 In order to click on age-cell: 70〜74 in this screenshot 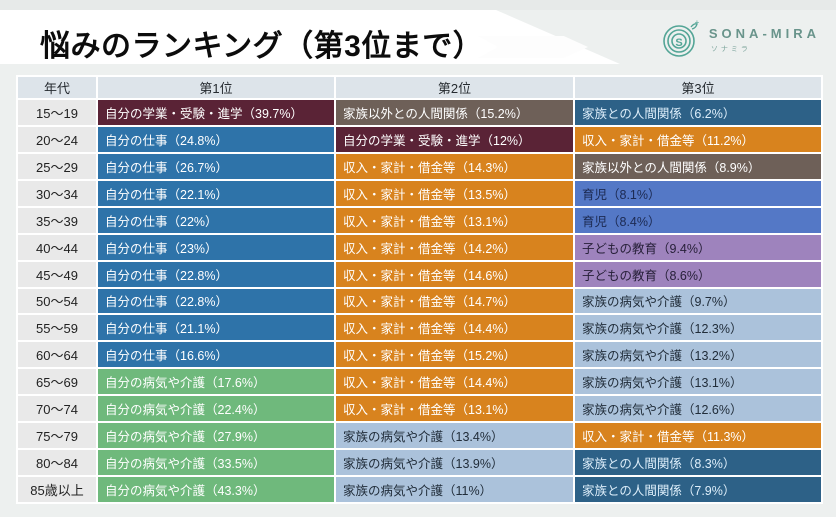, I will do `click(57, 409)`.